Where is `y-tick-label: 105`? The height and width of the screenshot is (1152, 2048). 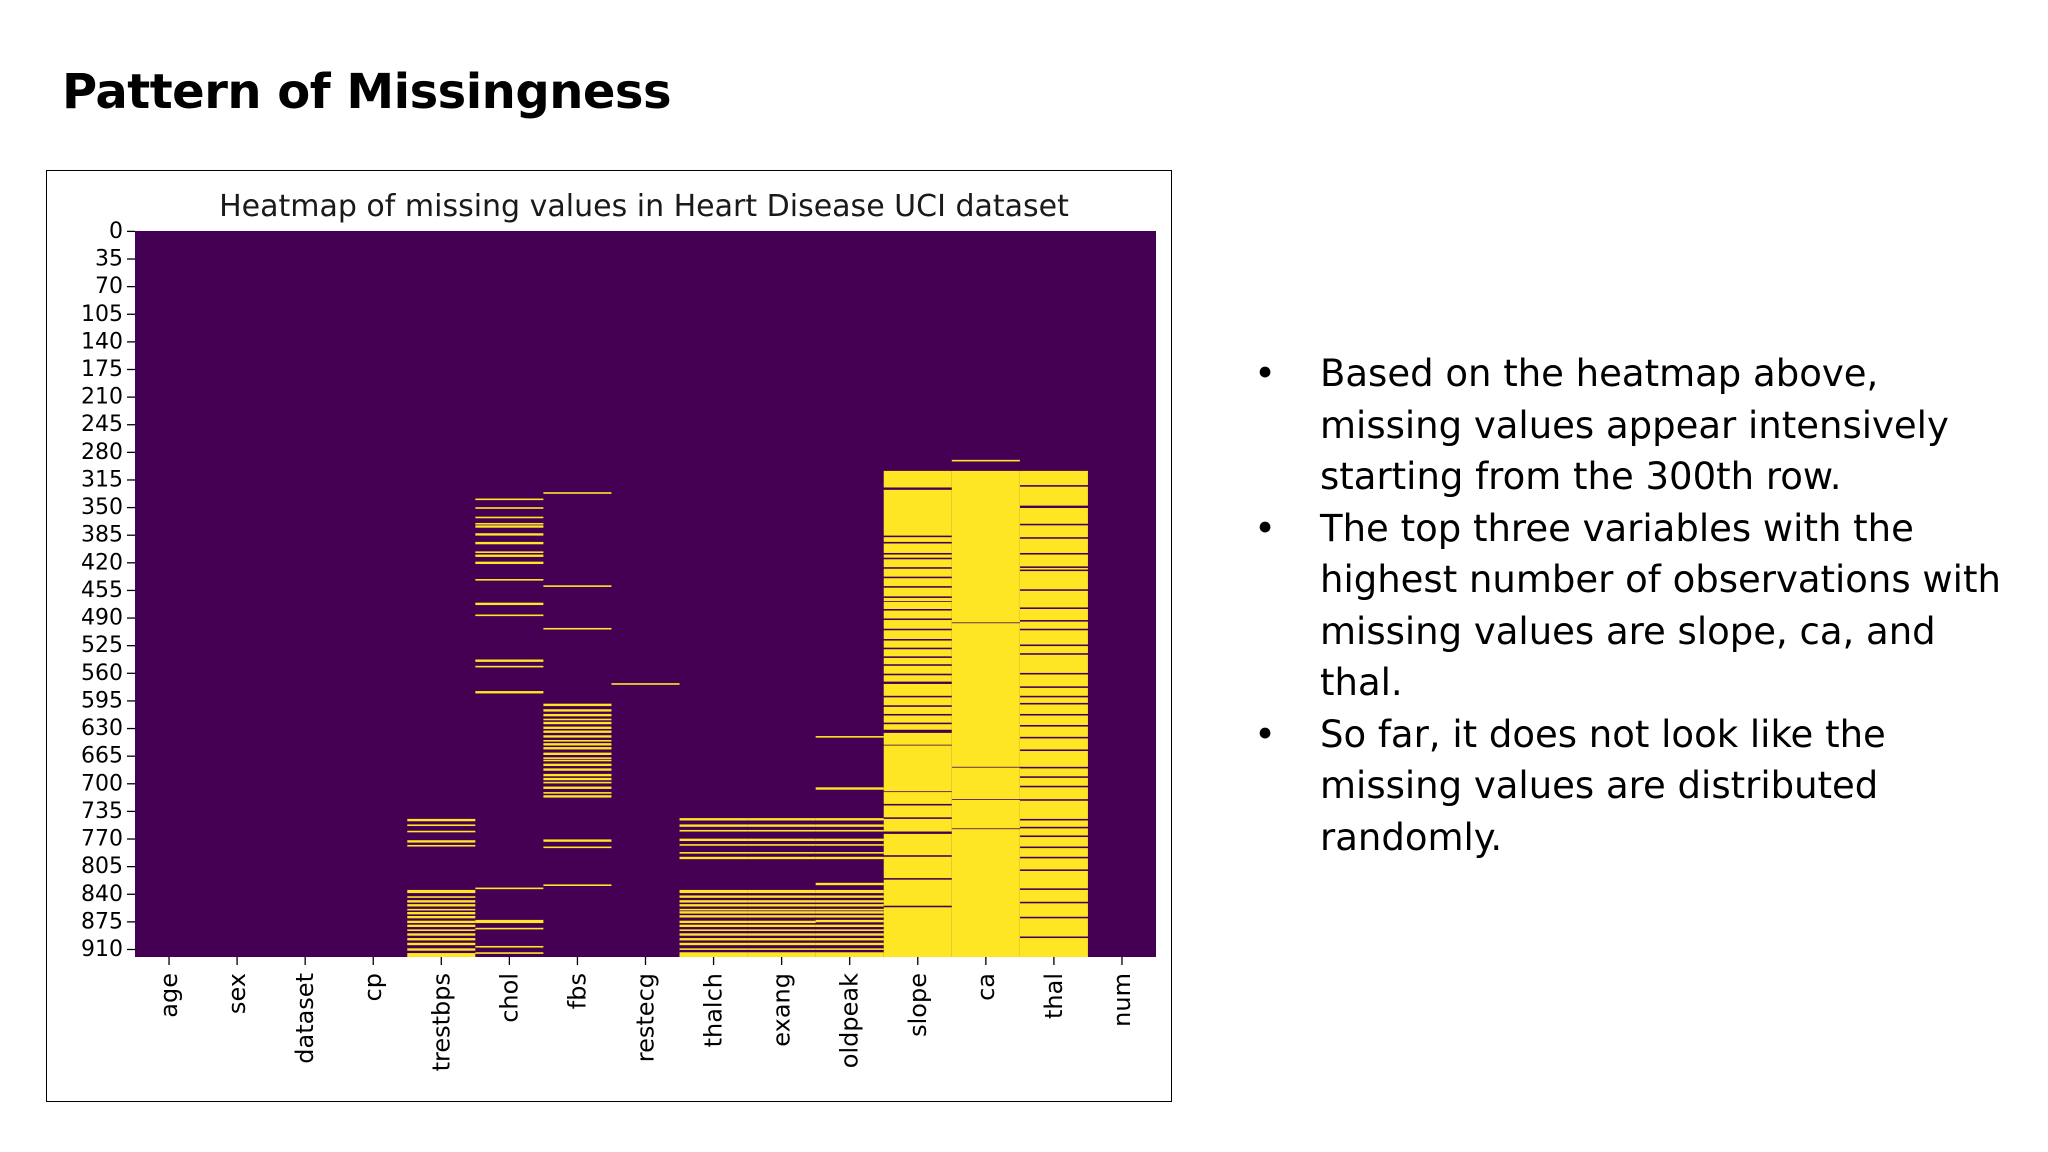
y-tick-label: 105 is located at coordinates (102, 314).